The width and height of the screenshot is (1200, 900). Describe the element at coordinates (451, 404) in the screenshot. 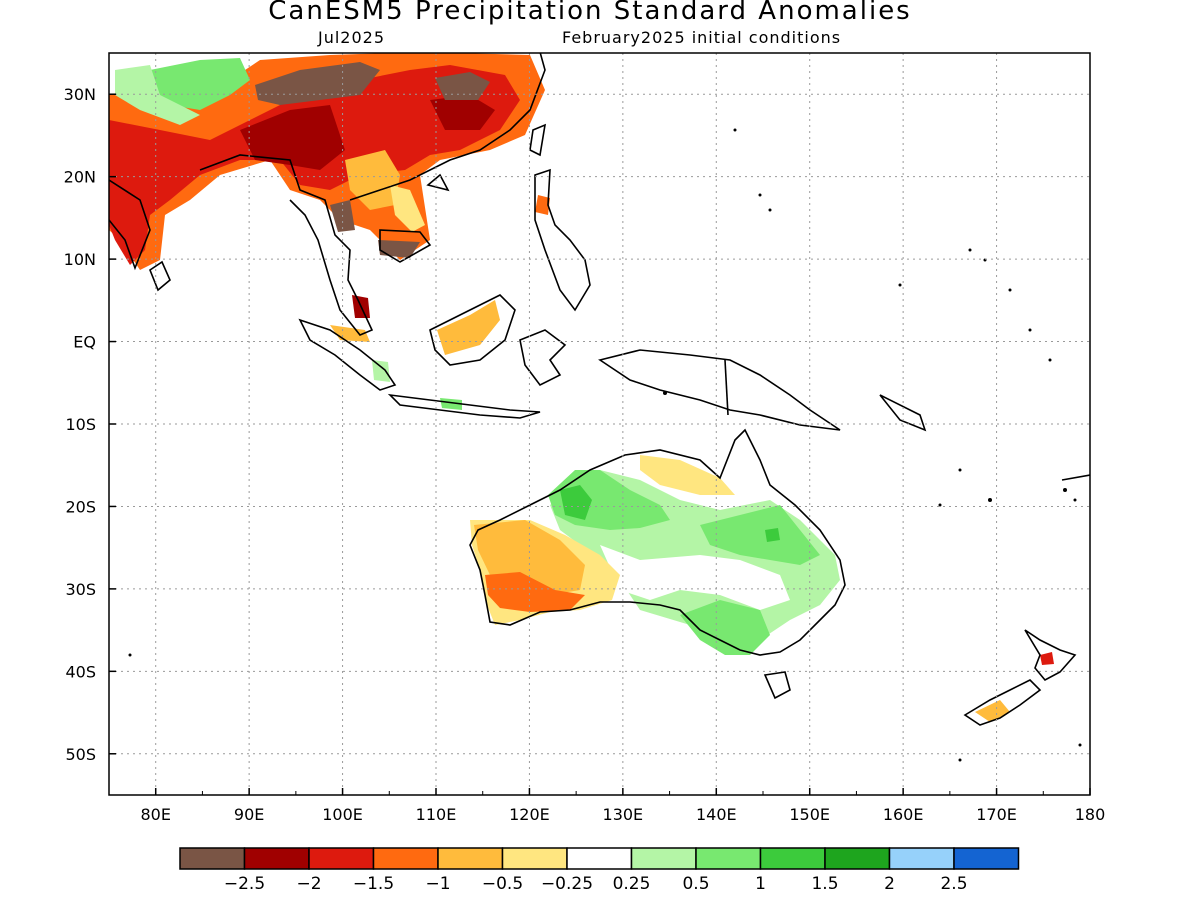

I see `java-green` at that location.